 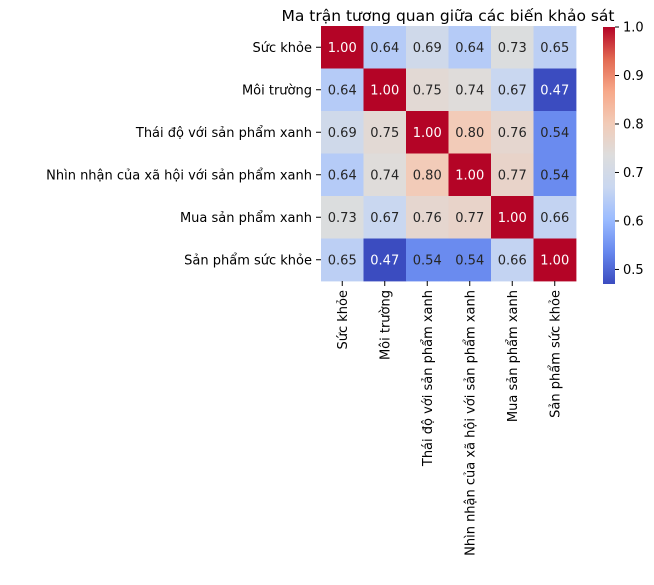 What do you see at coordinates (343, 320) in the screenshot?
I see `column-label-suc-khoe: Sức khỏe` at bounding box center [343, 320].